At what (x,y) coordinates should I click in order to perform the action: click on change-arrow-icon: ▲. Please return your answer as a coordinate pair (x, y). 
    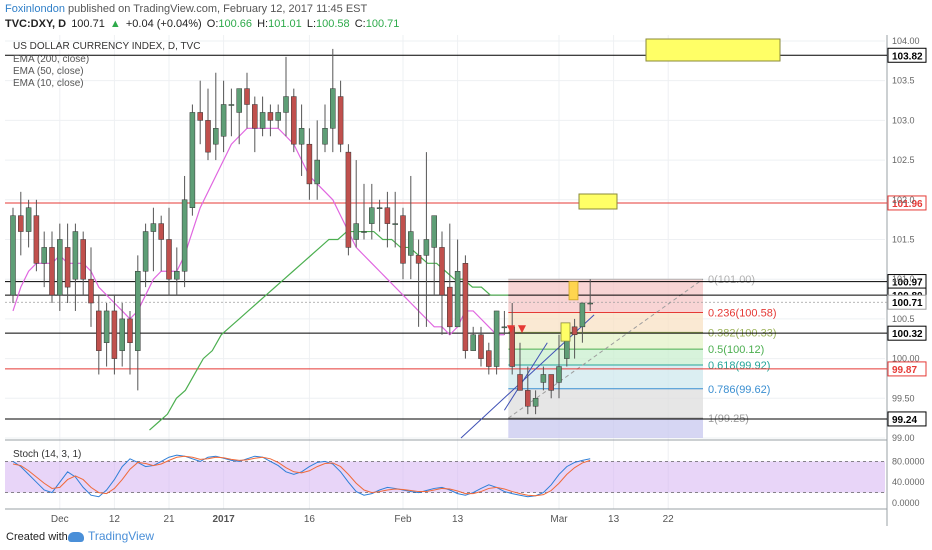
    Looking at the image, I should click on (115, 24).